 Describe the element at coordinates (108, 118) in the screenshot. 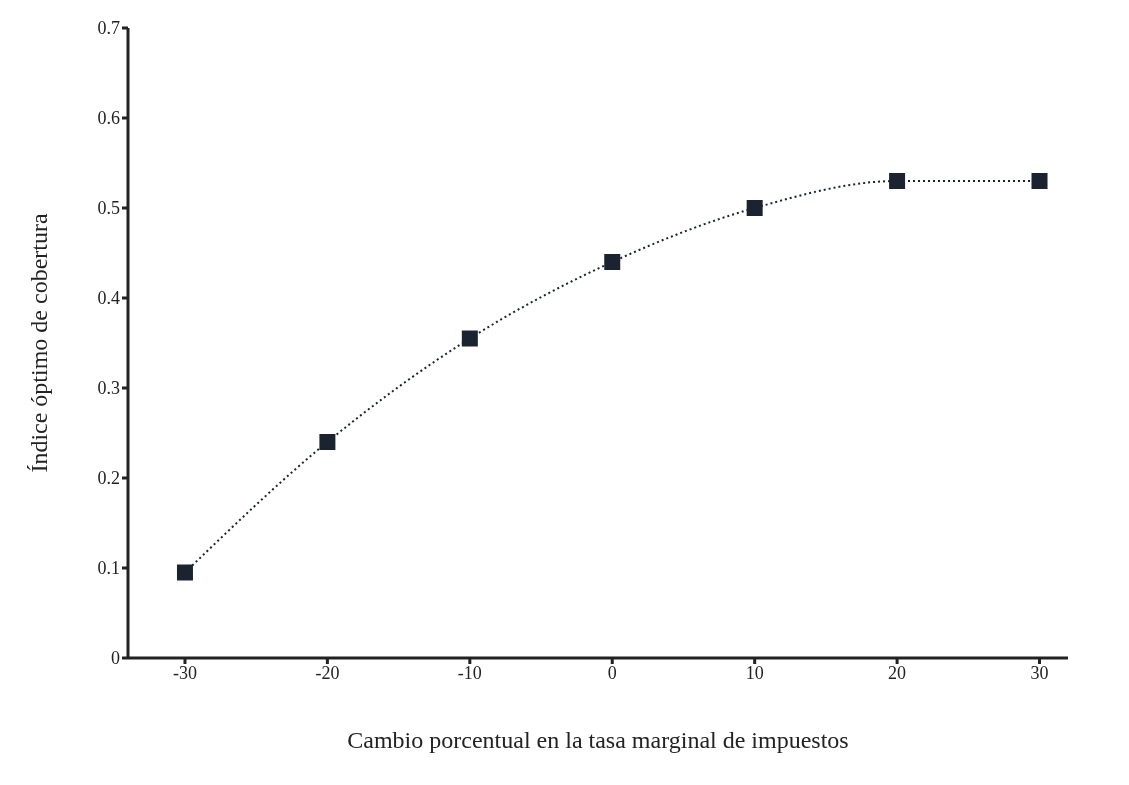

I see `y-tick-label: 0.6` at that location.